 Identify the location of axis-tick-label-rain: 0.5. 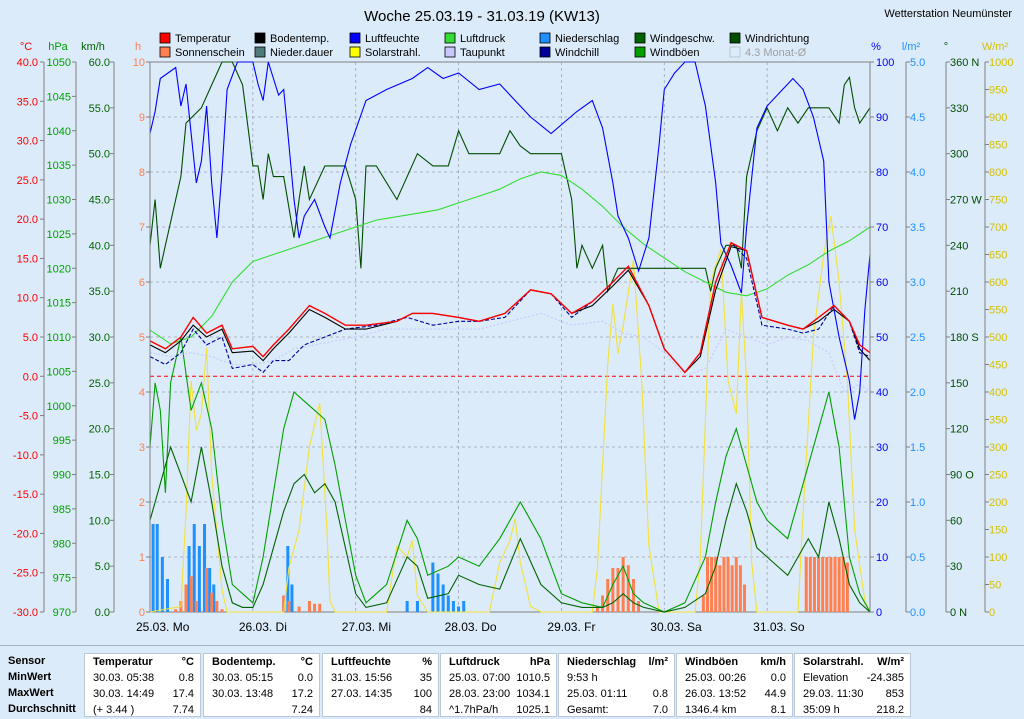
(917, 558).